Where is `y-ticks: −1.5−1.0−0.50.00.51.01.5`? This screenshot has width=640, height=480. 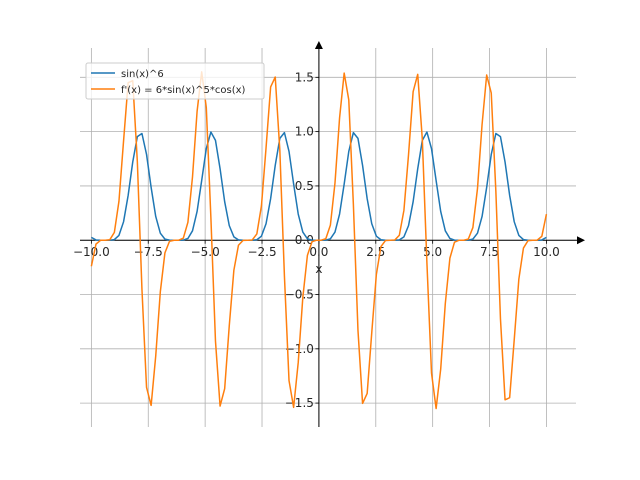
y-ticks: −1.5−1.0−0.50.00.51.01.5 is located at coordinates (302, 240).